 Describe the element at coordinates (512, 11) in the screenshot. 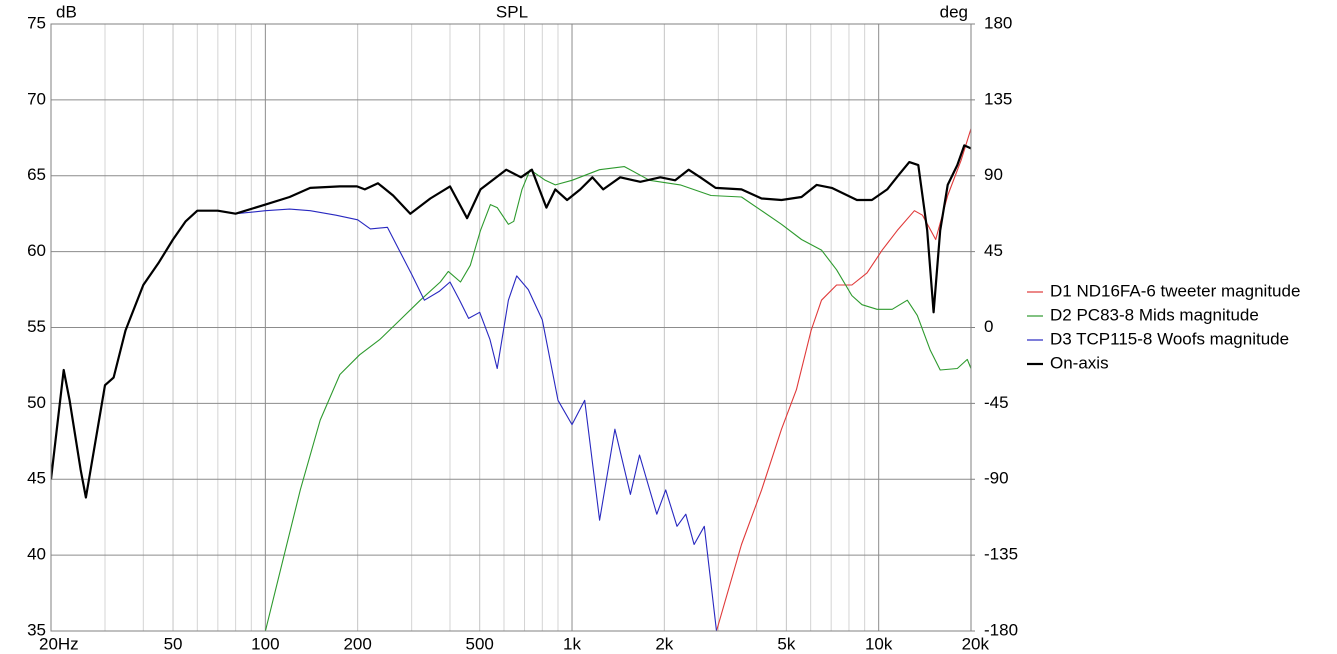

I see `chart-title: SPL` at that location.